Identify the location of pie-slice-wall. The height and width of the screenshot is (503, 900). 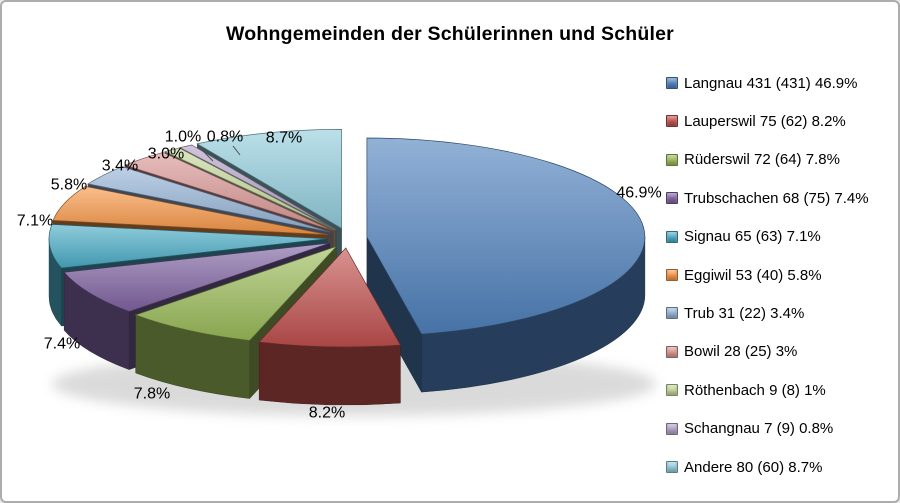
(329, 373).